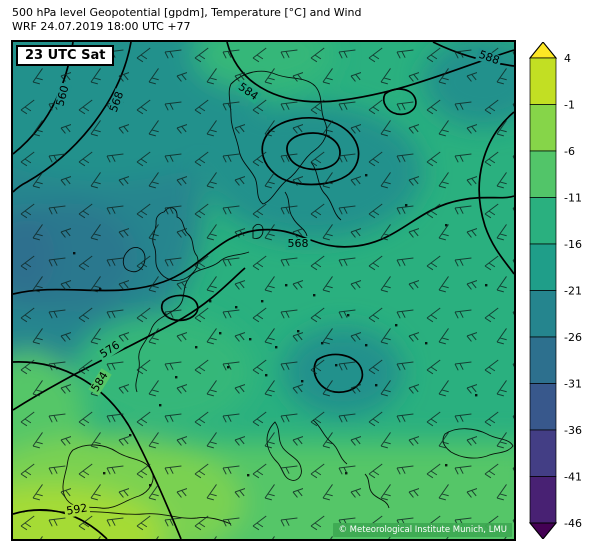  I want to click on watermark: © Meteorological Institute Munich, LMU, so click(422, 530).